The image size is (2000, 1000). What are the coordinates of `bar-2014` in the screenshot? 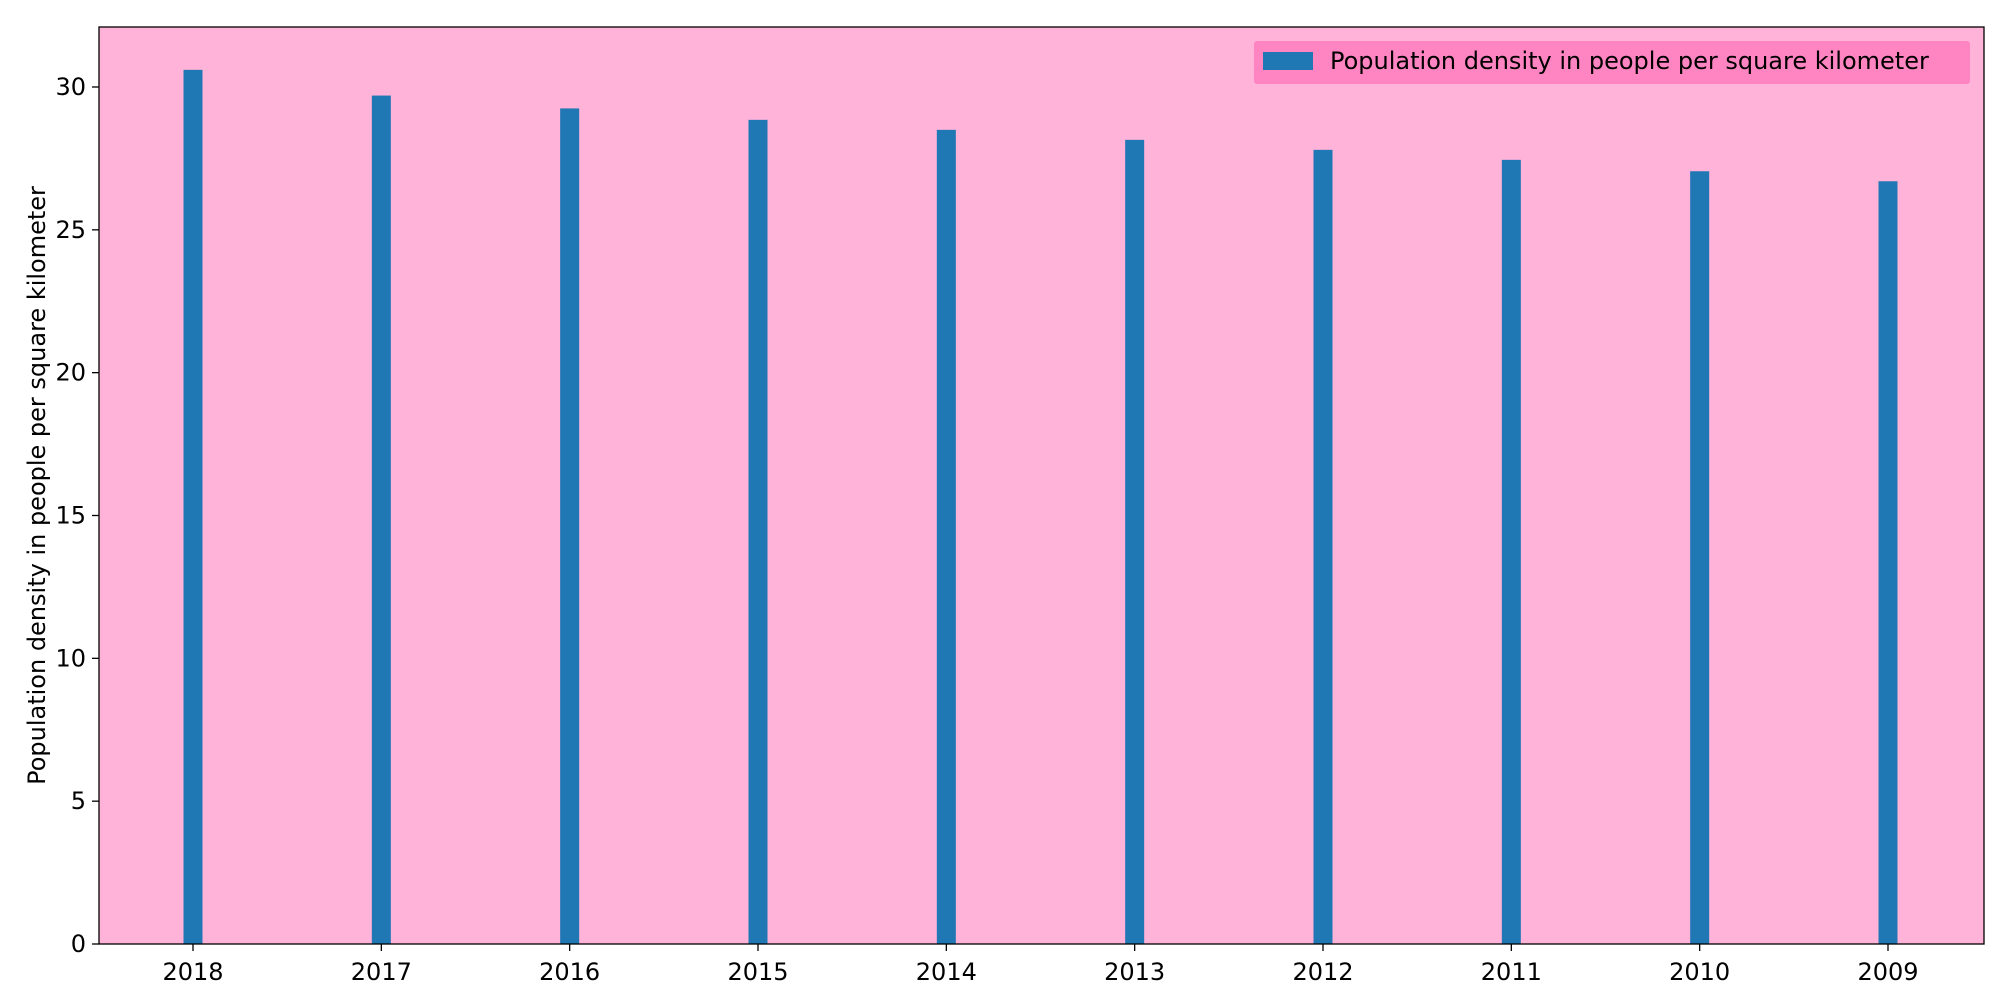 It's located at (946, 537).